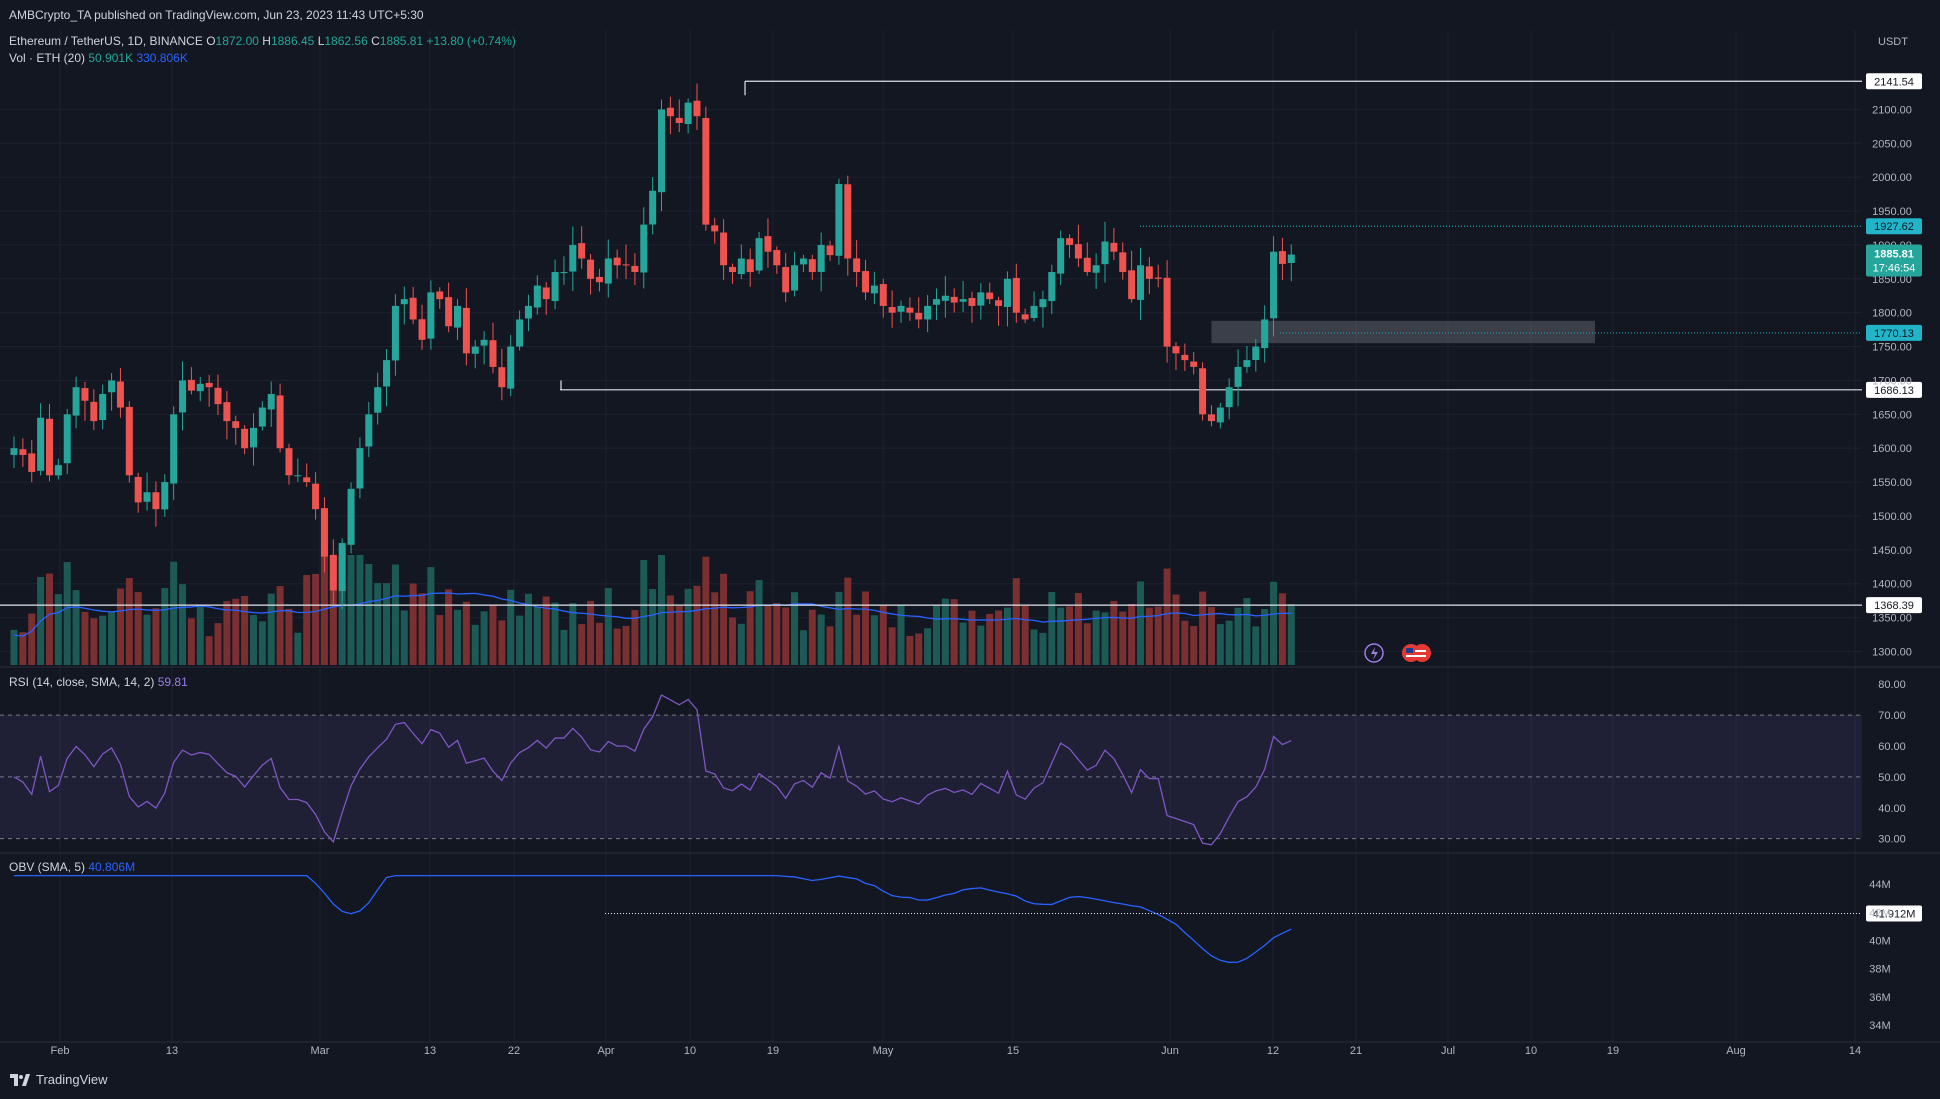 The image size is (1940, 1099). What do you see at coordinates (320, 1051) in the screenshot?
I see `time-tick-2: Mar` at bounding box center [320, 1051].